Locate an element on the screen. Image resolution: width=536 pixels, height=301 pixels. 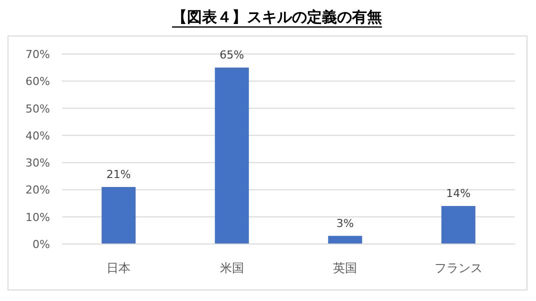
x-tick-label: 英国 is located at coordinates (345, 268).